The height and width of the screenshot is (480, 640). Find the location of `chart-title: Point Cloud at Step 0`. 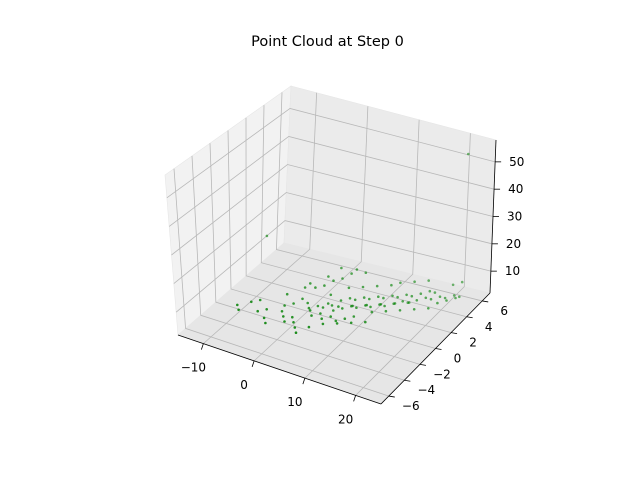

chart-title: Point Cloud at Step 0 is located at coordinates (327, 42).